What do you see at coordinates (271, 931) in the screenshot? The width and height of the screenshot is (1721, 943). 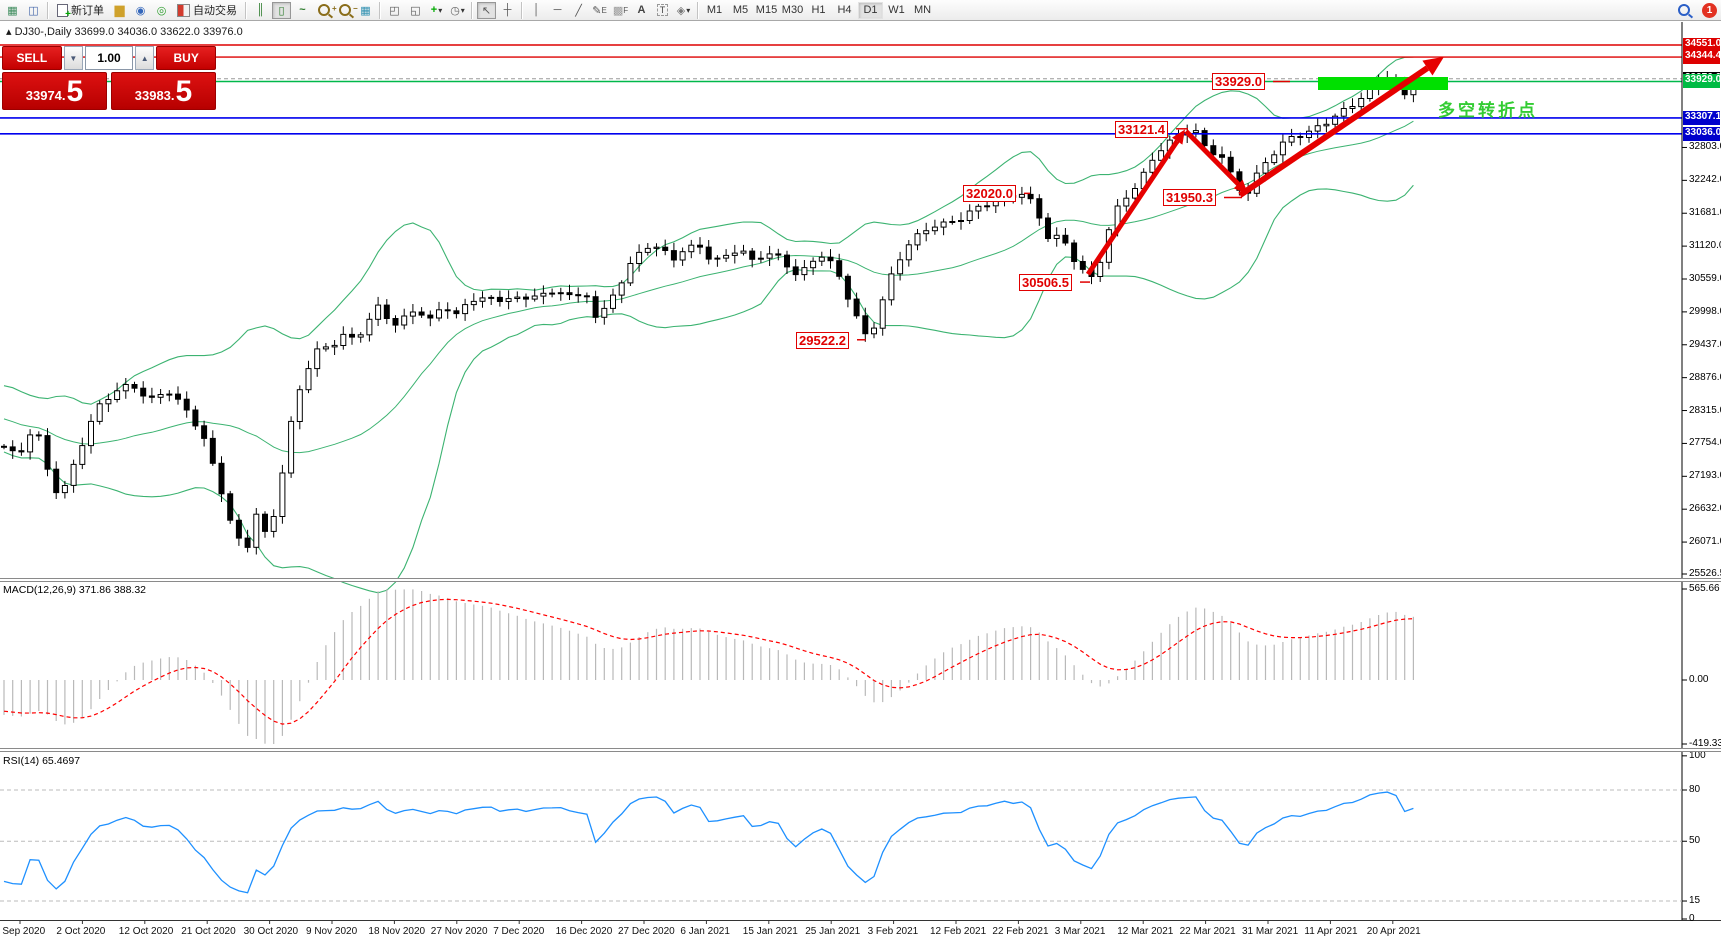 I see `date-label: 30 Oct 2020` at bounding box center [271, 931].